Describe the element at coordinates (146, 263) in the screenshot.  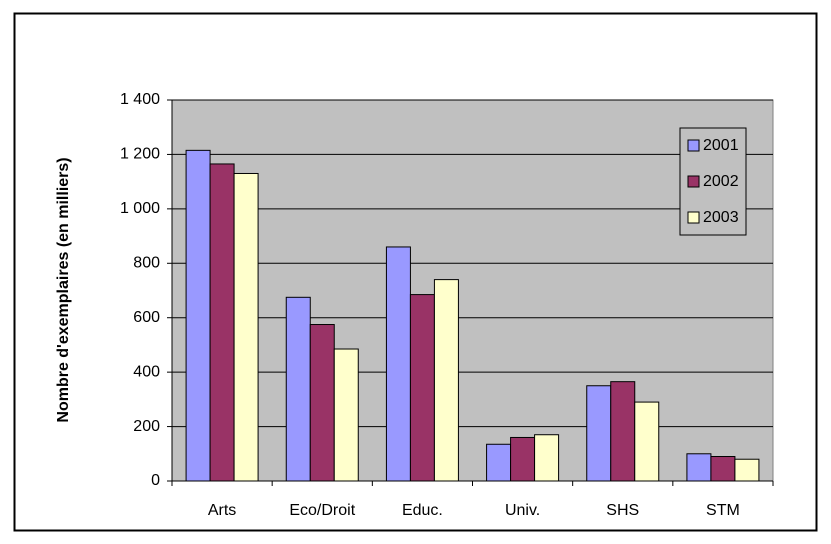
I see `y-tick-label: 800` at that location.